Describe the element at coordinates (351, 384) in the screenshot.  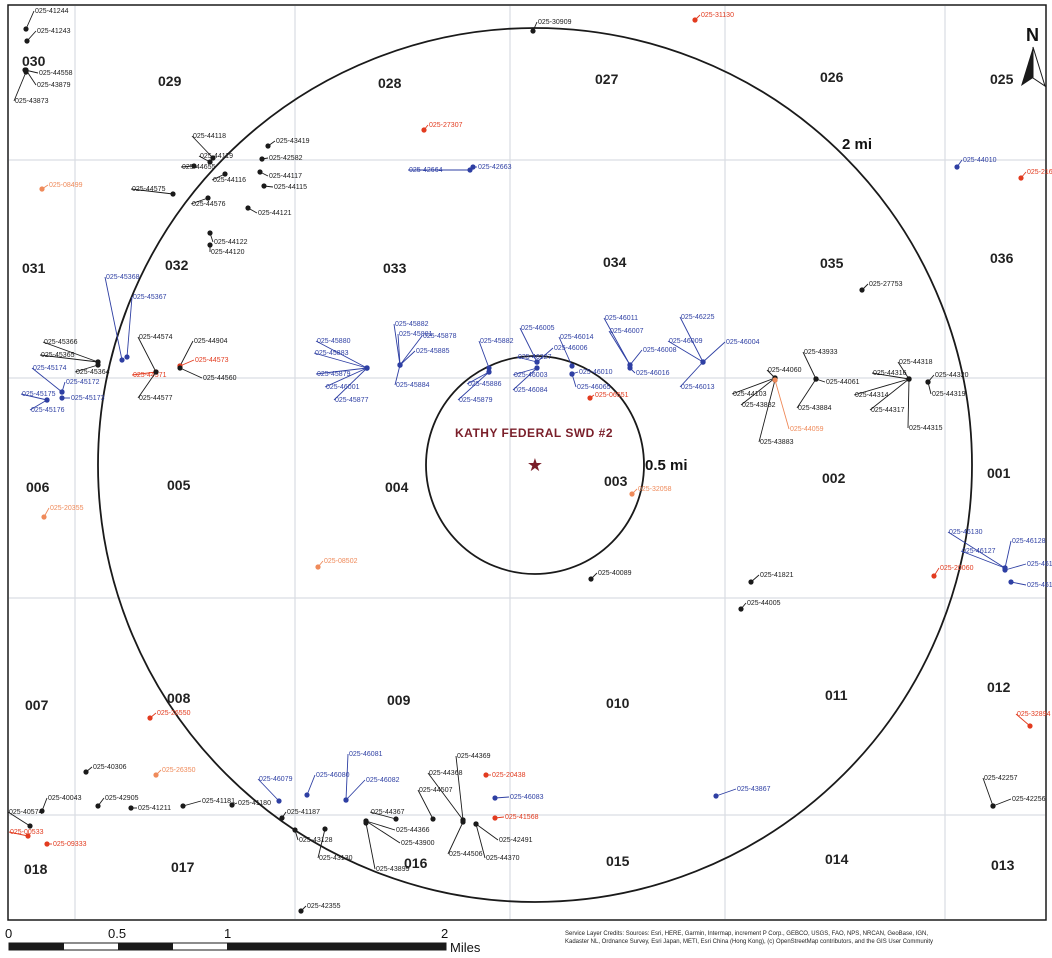
I see `well-025-45877: 025-45877` at that location.